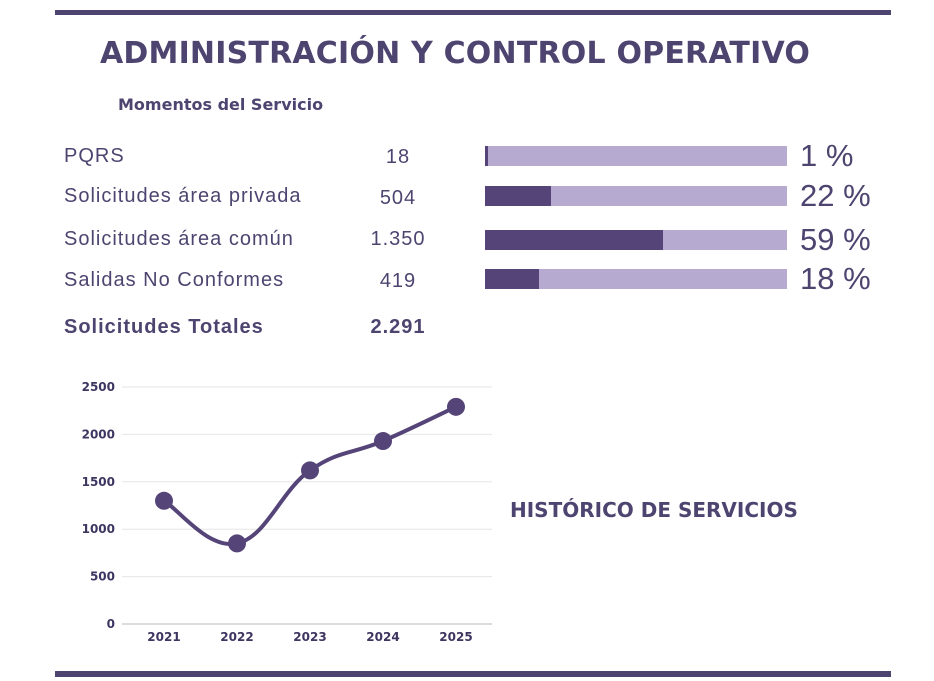 Image resolution: width=934 pixels, height=681 pixels. I want to click on chart-title: HISTÓRICO DE SERVICIOS, so click(654, 510).